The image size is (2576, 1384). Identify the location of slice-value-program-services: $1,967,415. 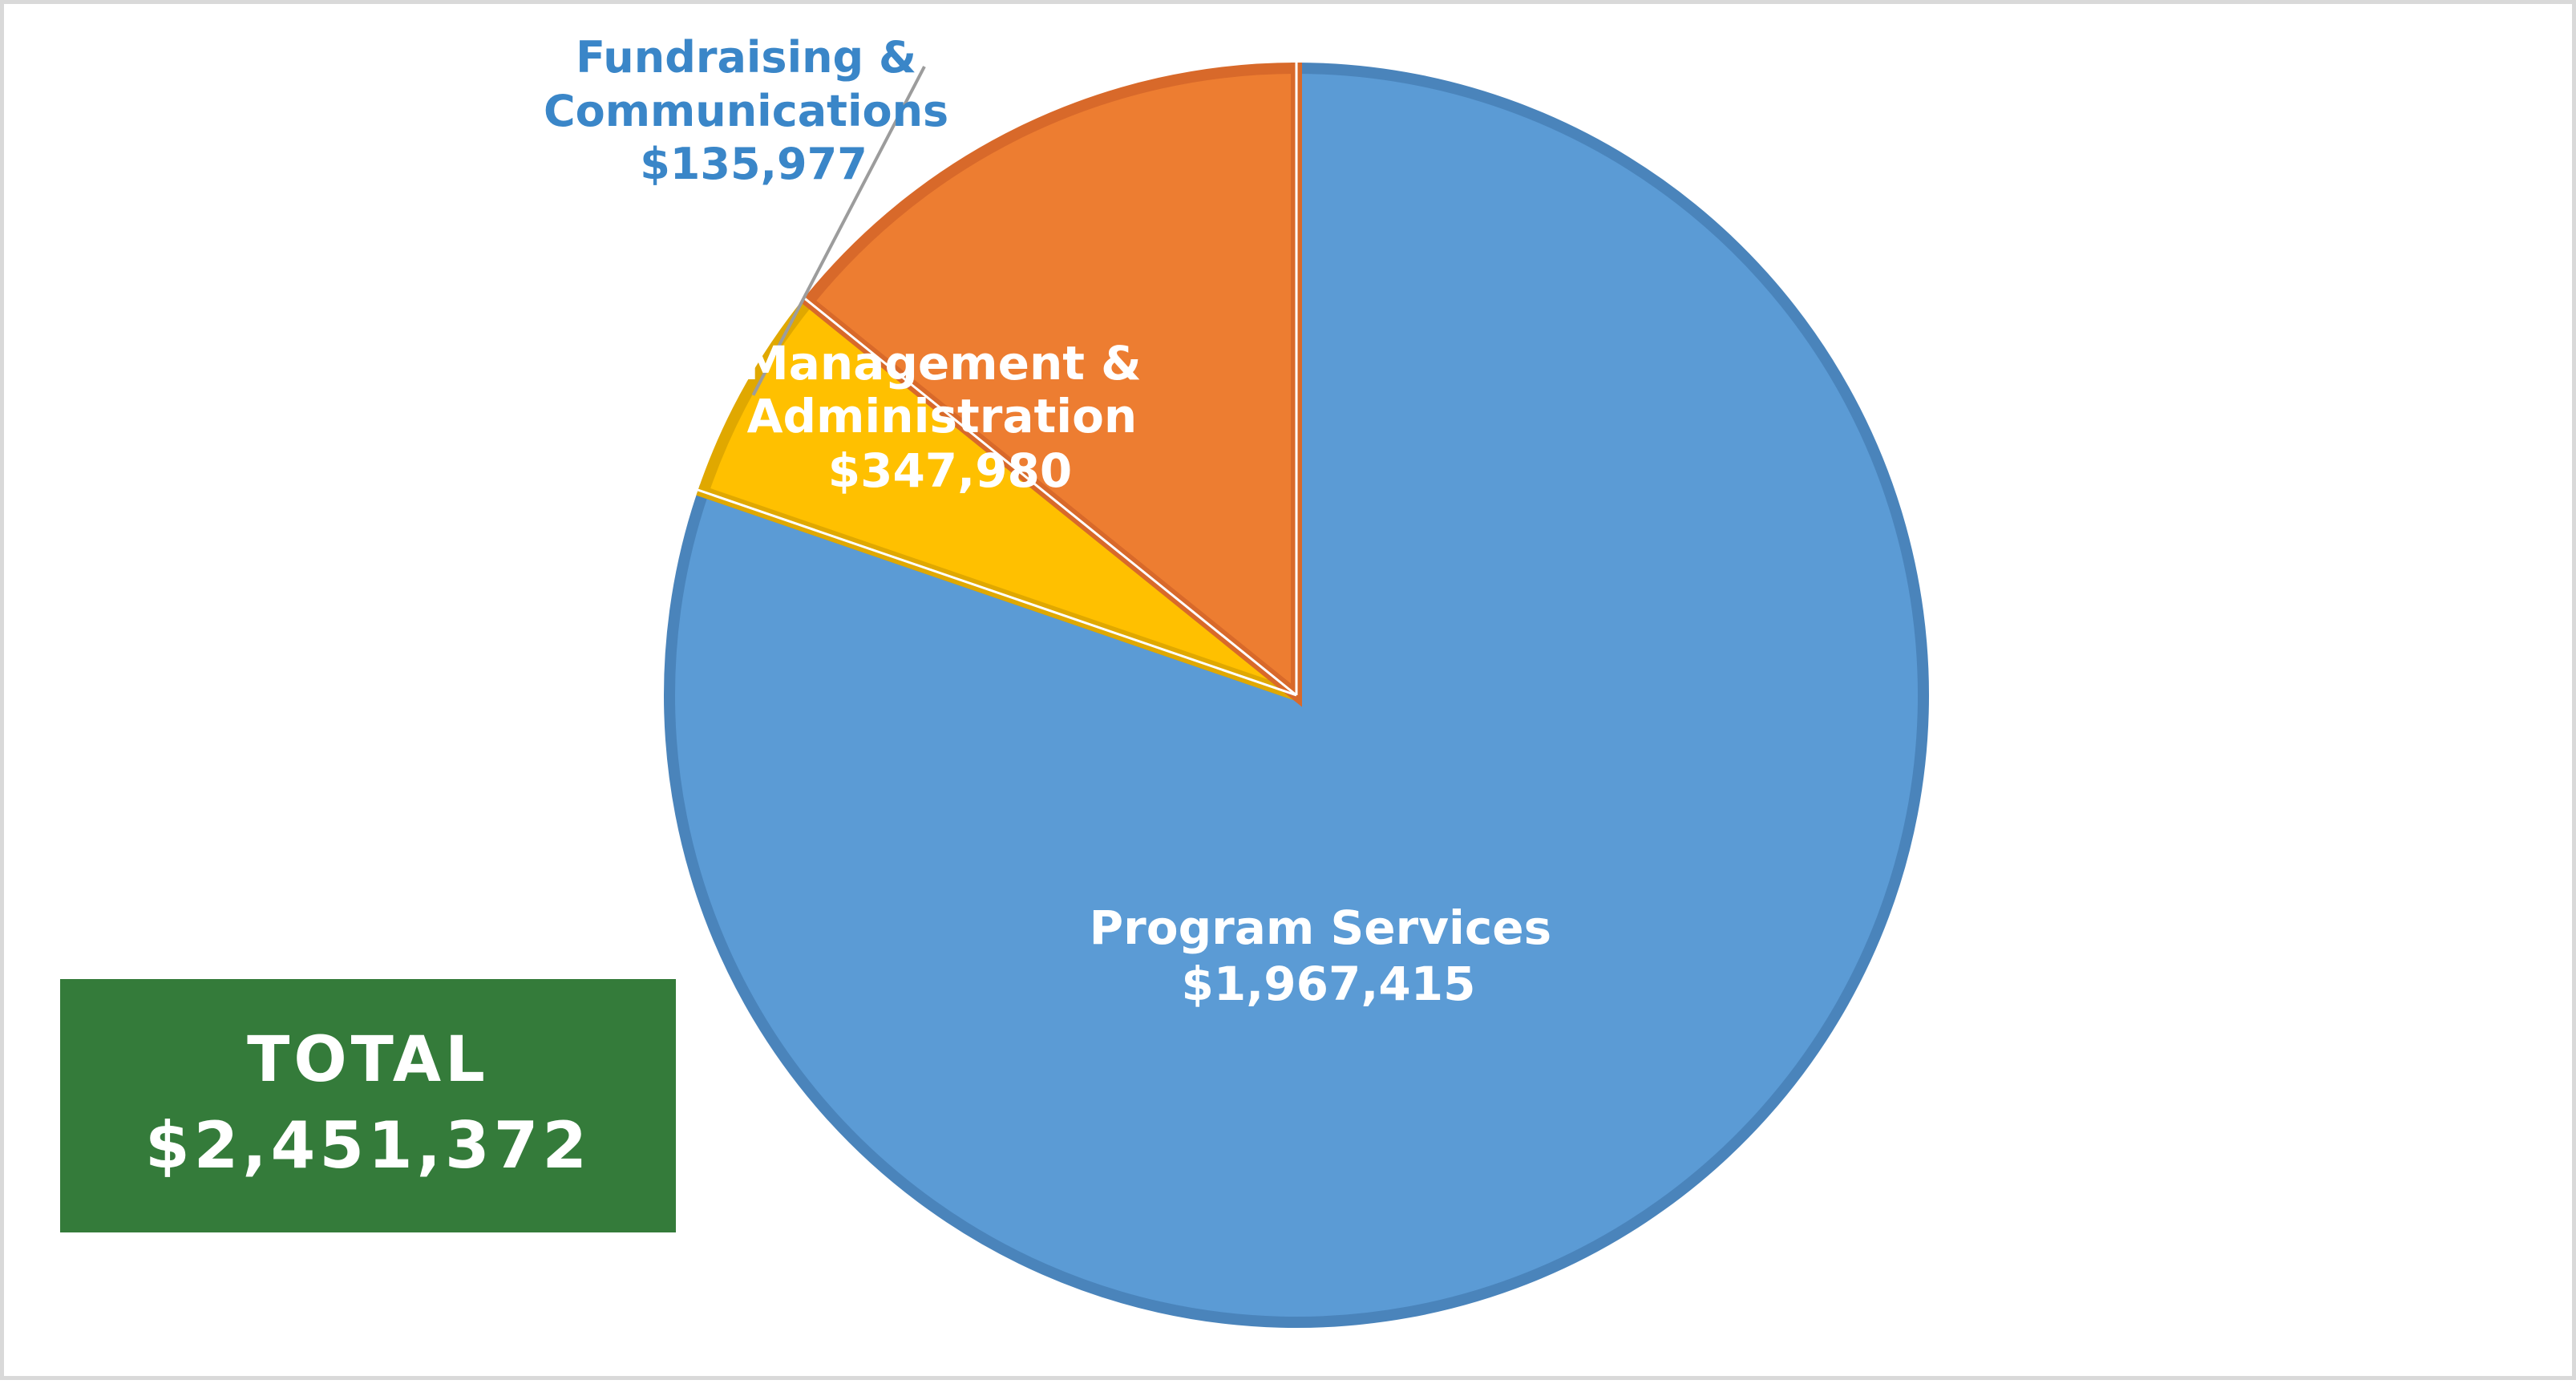
(1329, 984).